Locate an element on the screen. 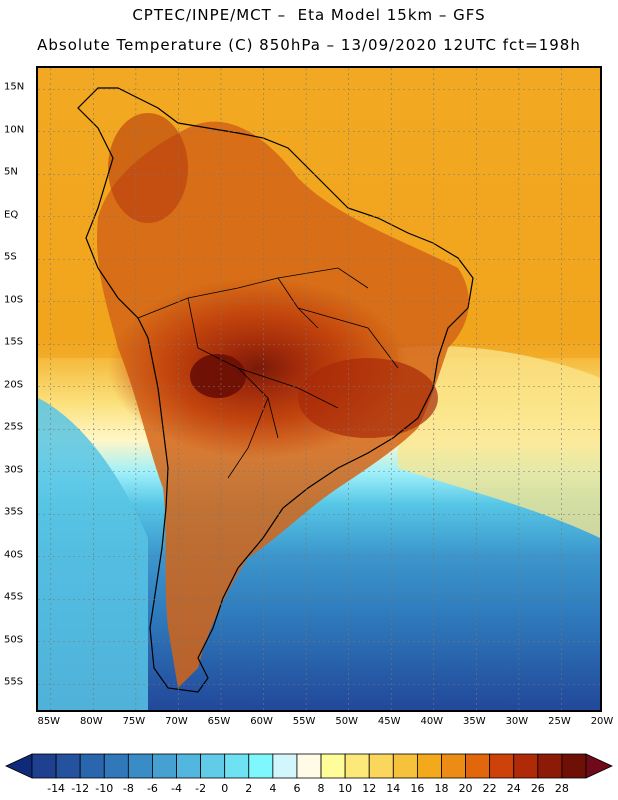 Image resolution: width=618 pixels, height=800 pixels. colorbar-tick-label: 10 is located at coordinates (345, 788).